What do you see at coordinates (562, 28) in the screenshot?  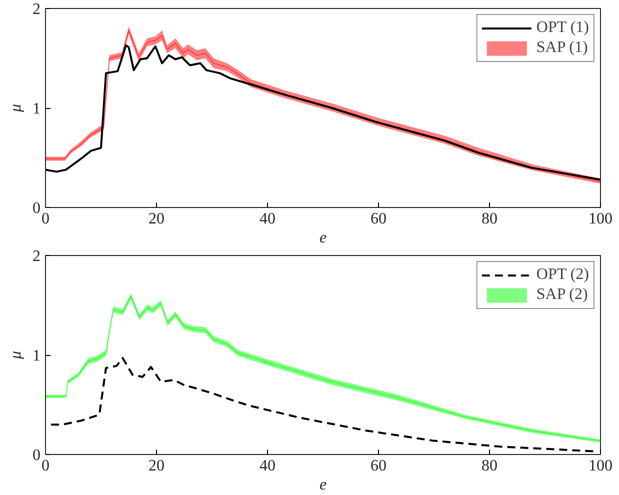 I see `legend-label: OPT (1)` at bounding box center [562, 28].